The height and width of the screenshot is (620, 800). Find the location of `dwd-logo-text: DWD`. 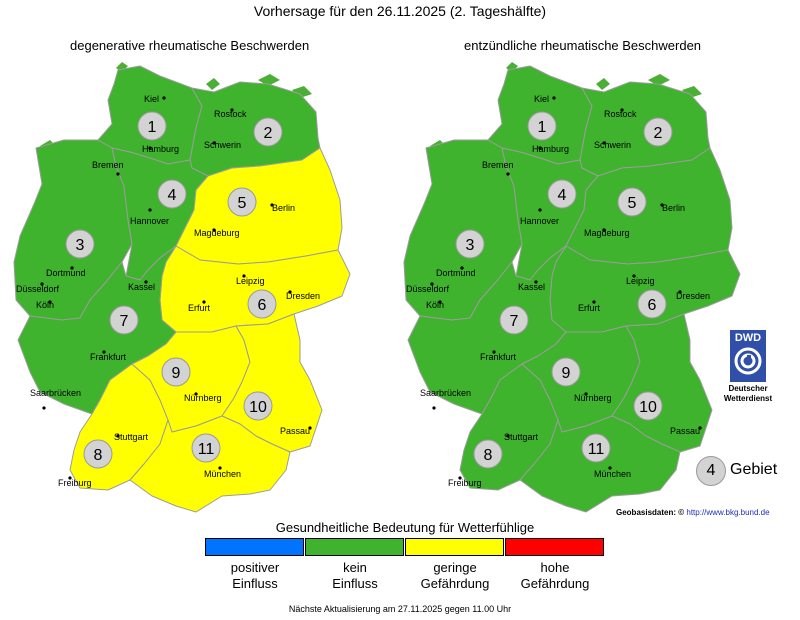

dwd-logo-text: DWD is located at coordinates (748, 338).